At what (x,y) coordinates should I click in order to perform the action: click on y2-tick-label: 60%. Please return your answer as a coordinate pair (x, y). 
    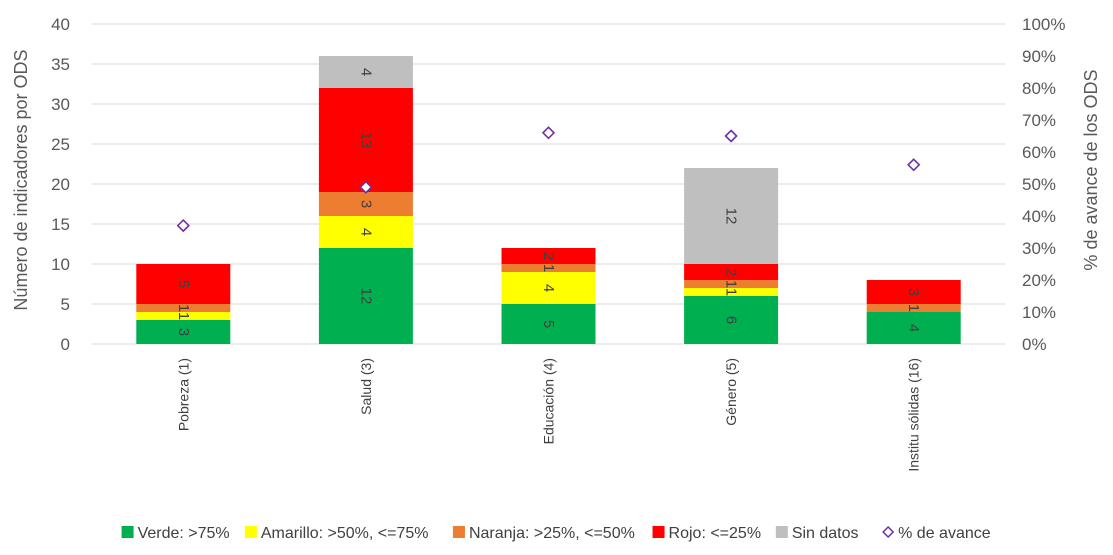
    Looking at the image, I should click on (1039, 152).